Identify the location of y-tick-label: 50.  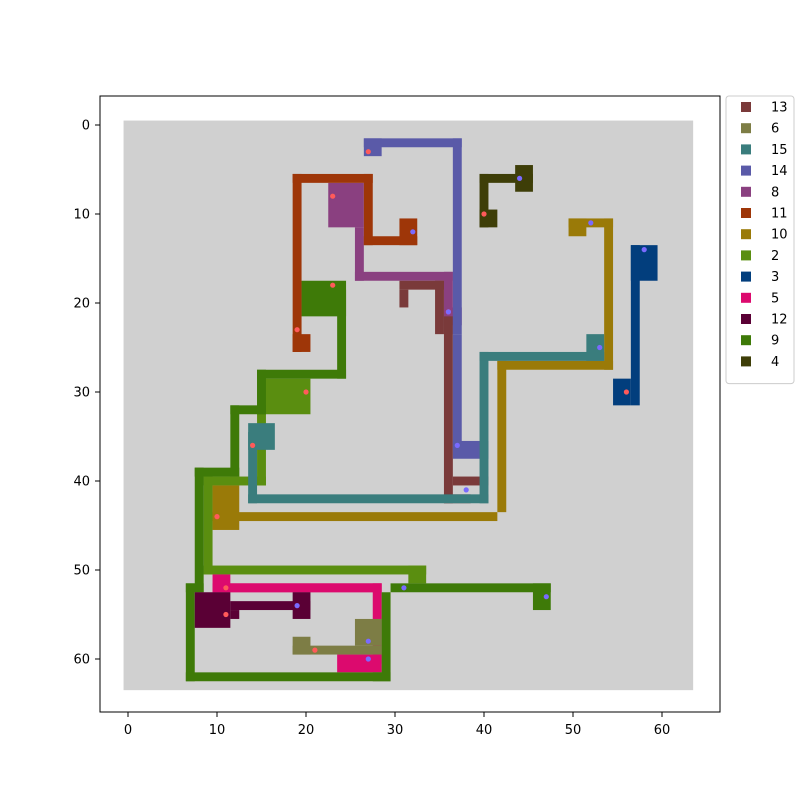
(81, 571).